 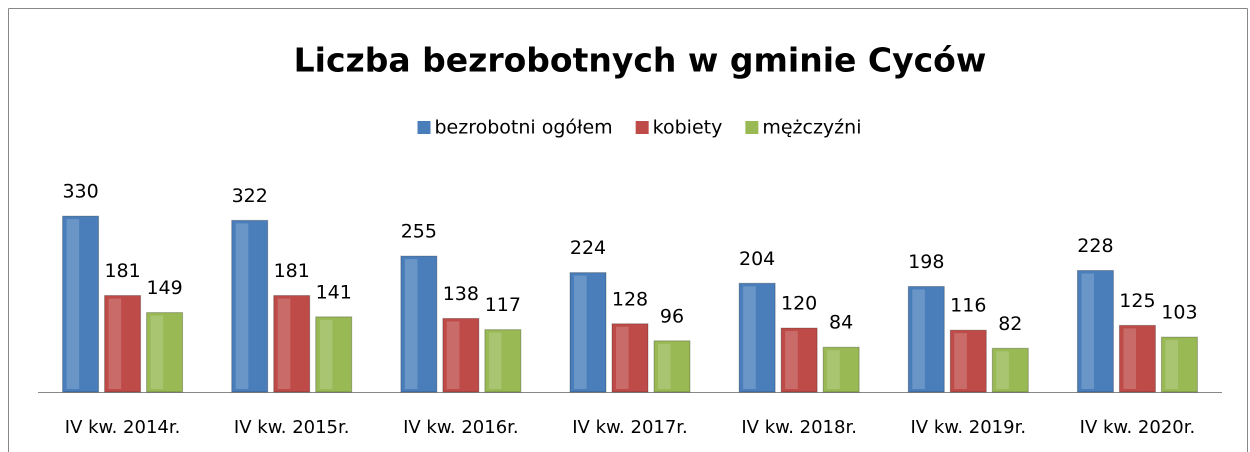 I want to click on data-label: 204, so click(x=757, y=259).